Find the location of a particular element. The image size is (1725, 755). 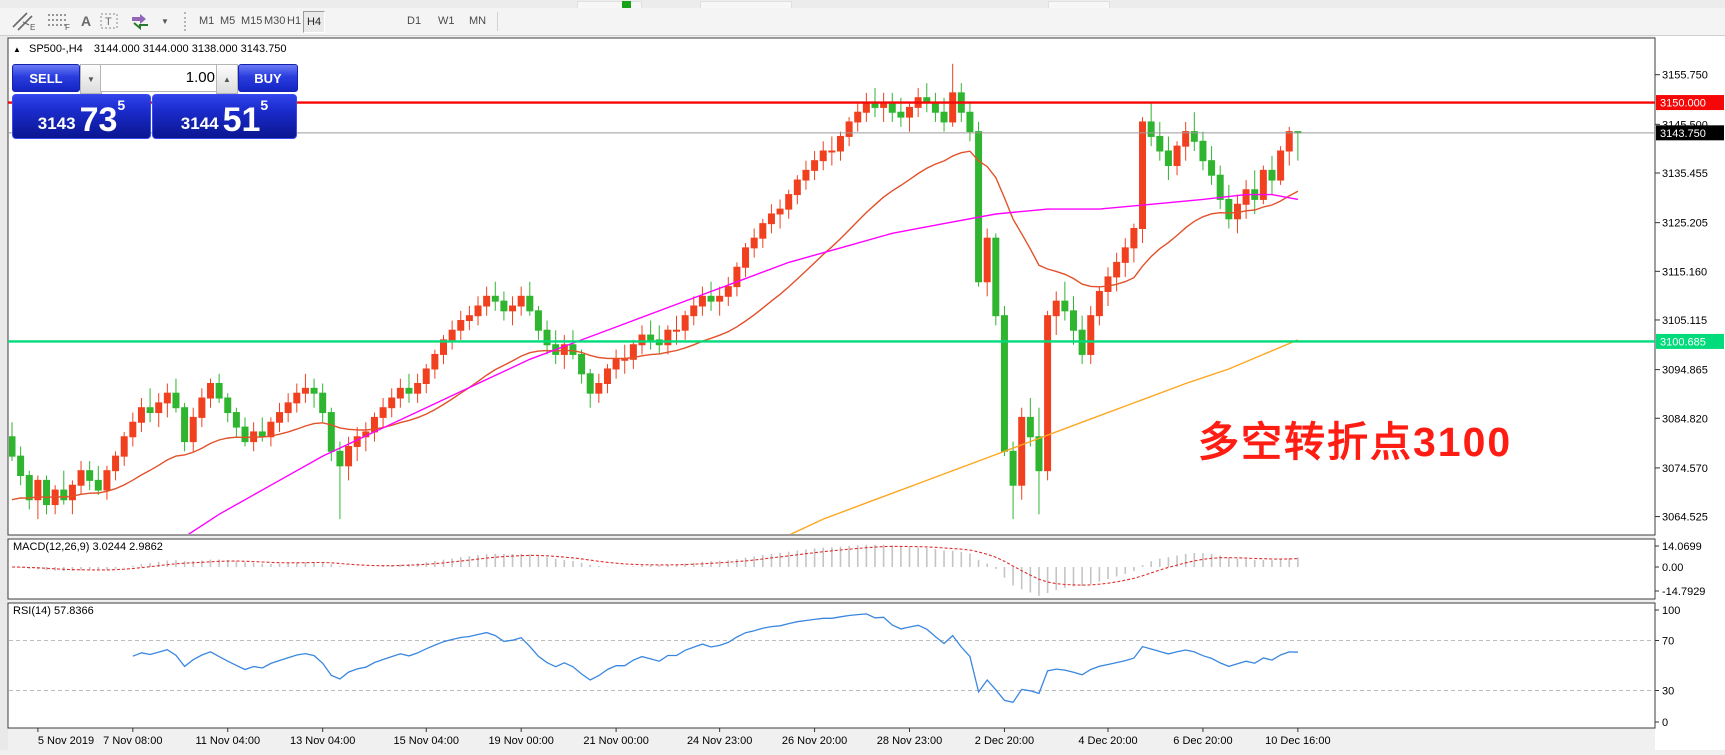

time-axis-label: 26 Nov 20:00 is located at coordinates (814, 741).